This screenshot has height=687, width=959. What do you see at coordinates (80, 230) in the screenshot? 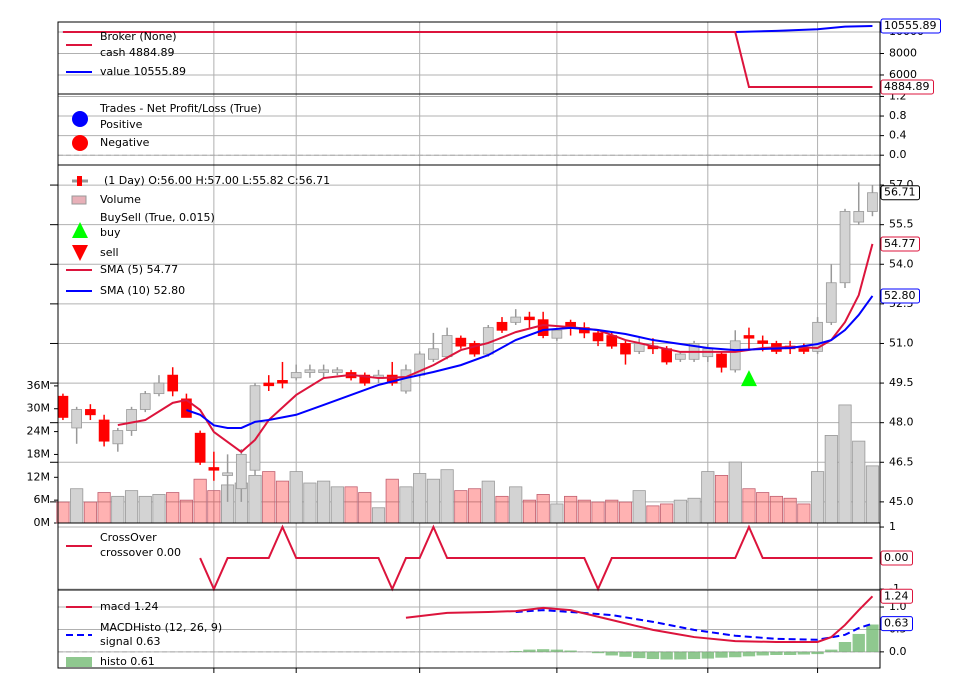
I see `legend-icon` at bounding box center [80, 230].